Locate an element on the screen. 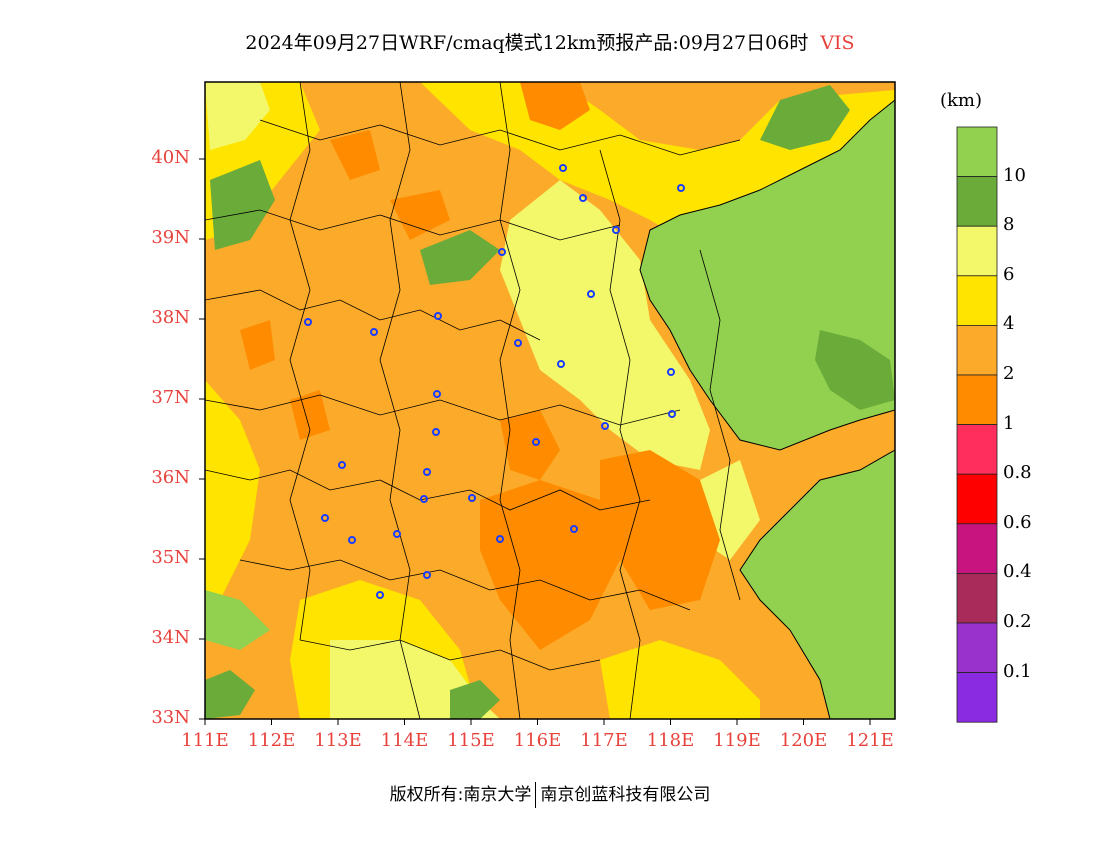  lon-label: 120E is located at coordinates (803, 740).